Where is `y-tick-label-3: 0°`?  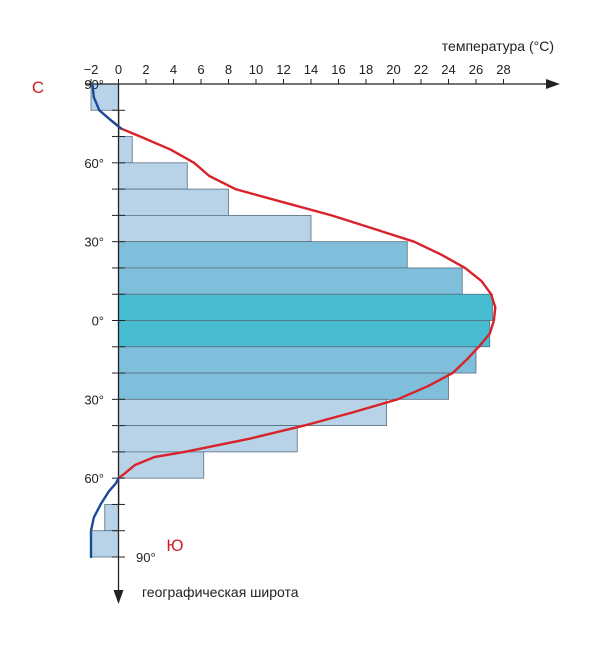
y-tick-label-3: 0° is located at coordinates (98, 321).